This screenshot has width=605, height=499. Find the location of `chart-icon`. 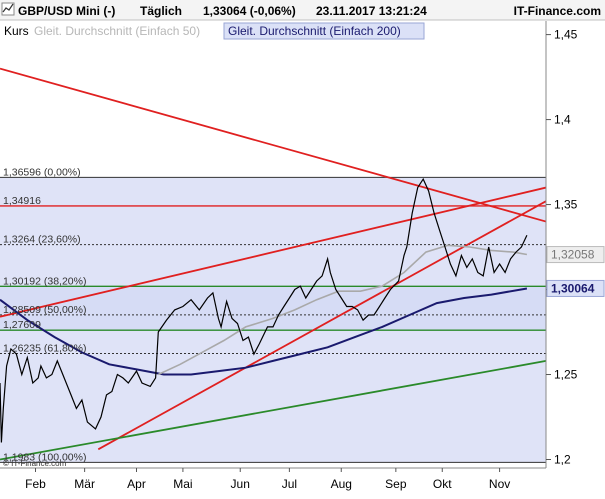

chart-icon is located at coordinates (8, 9).